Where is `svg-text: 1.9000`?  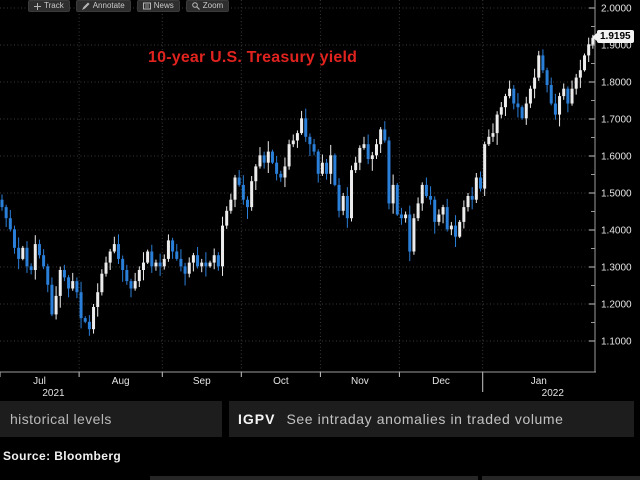 svg-text: 1.9000 is located at coordinates (616, 46).